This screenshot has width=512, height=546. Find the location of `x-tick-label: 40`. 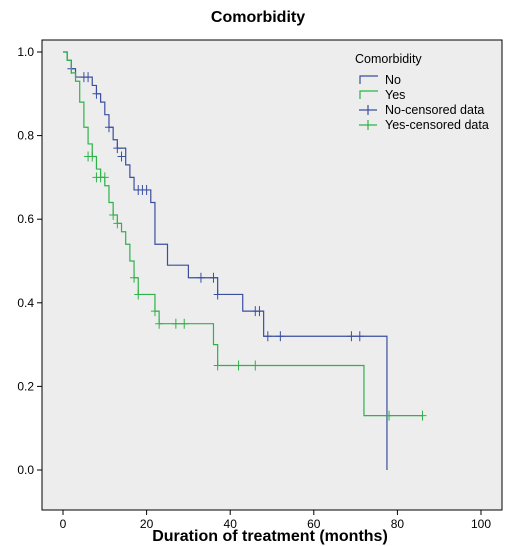

x-tick-label: 40 is located at coordinates (231, 524).